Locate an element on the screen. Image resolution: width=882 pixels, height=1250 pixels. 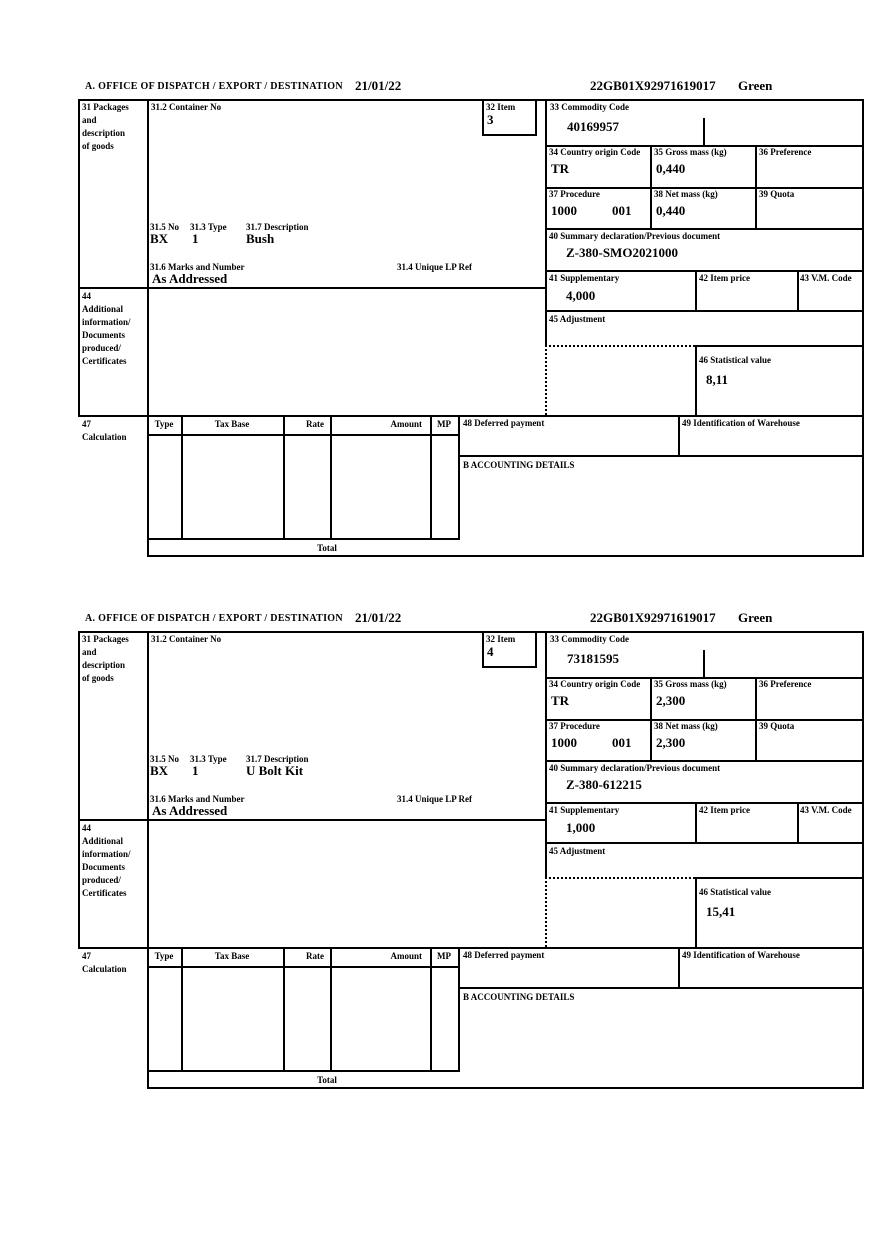
procedure-label: 37 Procedure is located at coordinates (574, 726).